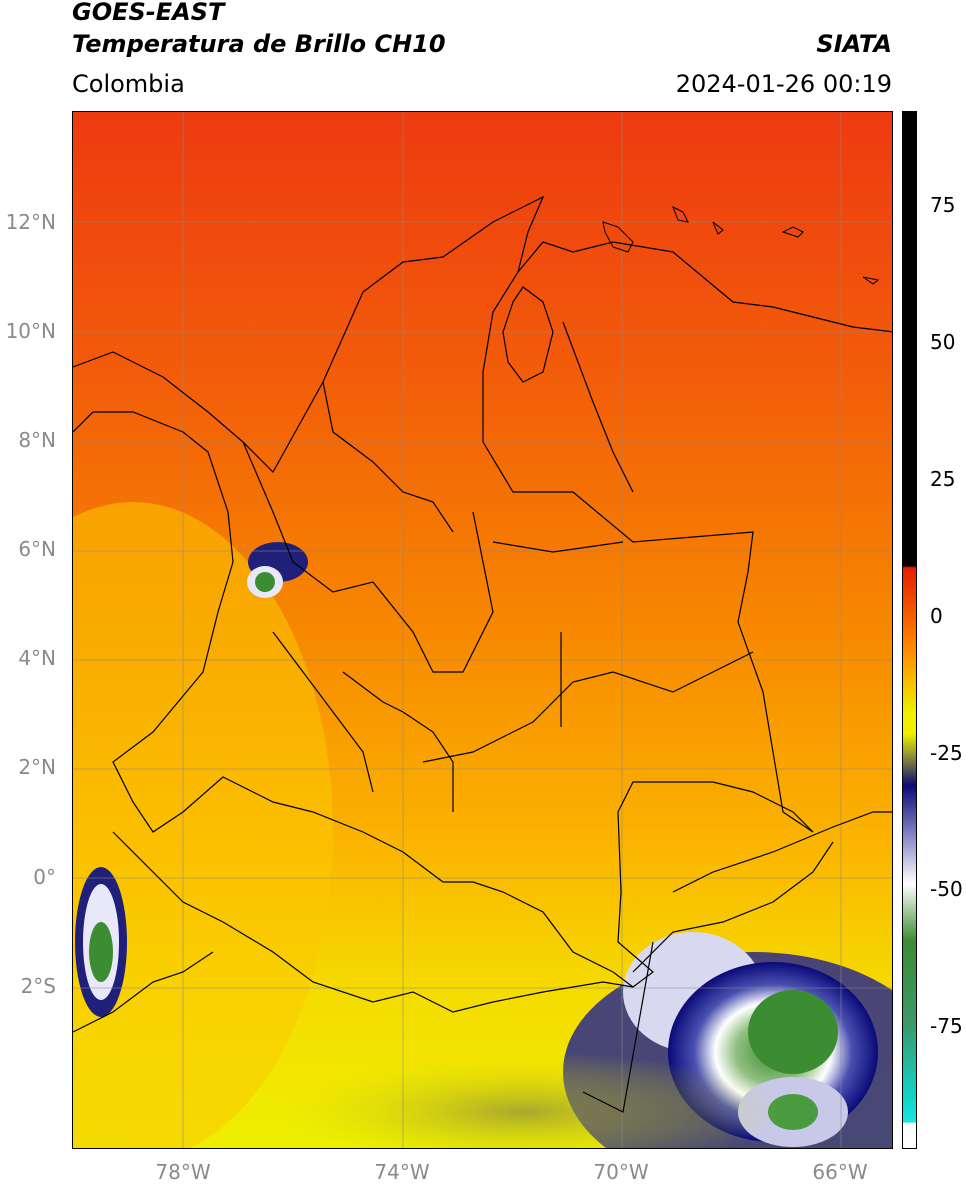 The width and height of the screenshot is (966, 1190). Describe the element at coordinates (782, 852) in the screenshot. I see `venezuela-brazil` at that location.